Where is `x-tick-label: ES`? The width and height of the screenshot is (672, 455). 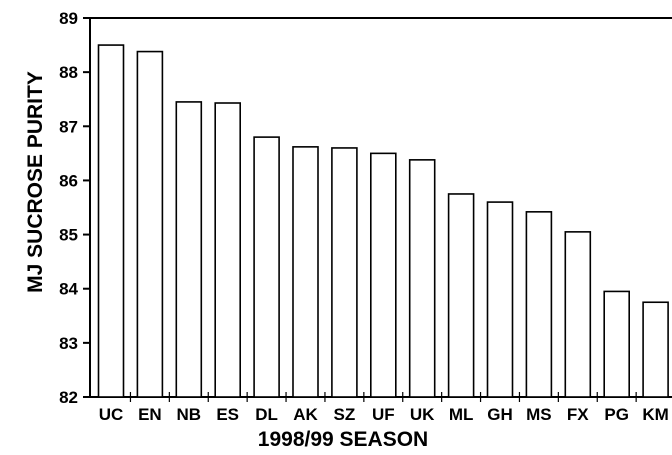 x-tick-label: ES is located at coordinates (227, 414).